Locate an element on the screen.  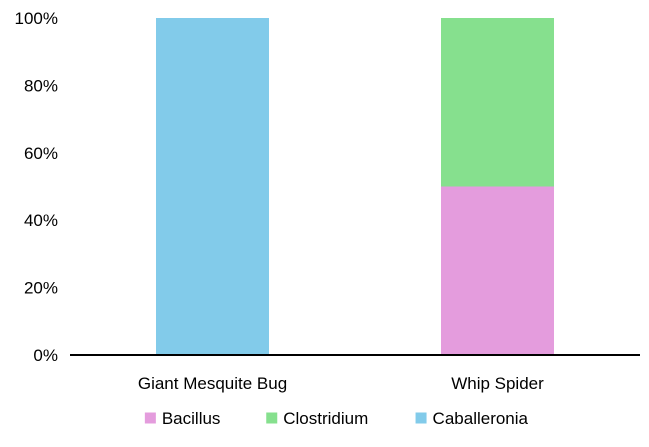
legend-label: Caballeronia is located at coordinates (481, 418).